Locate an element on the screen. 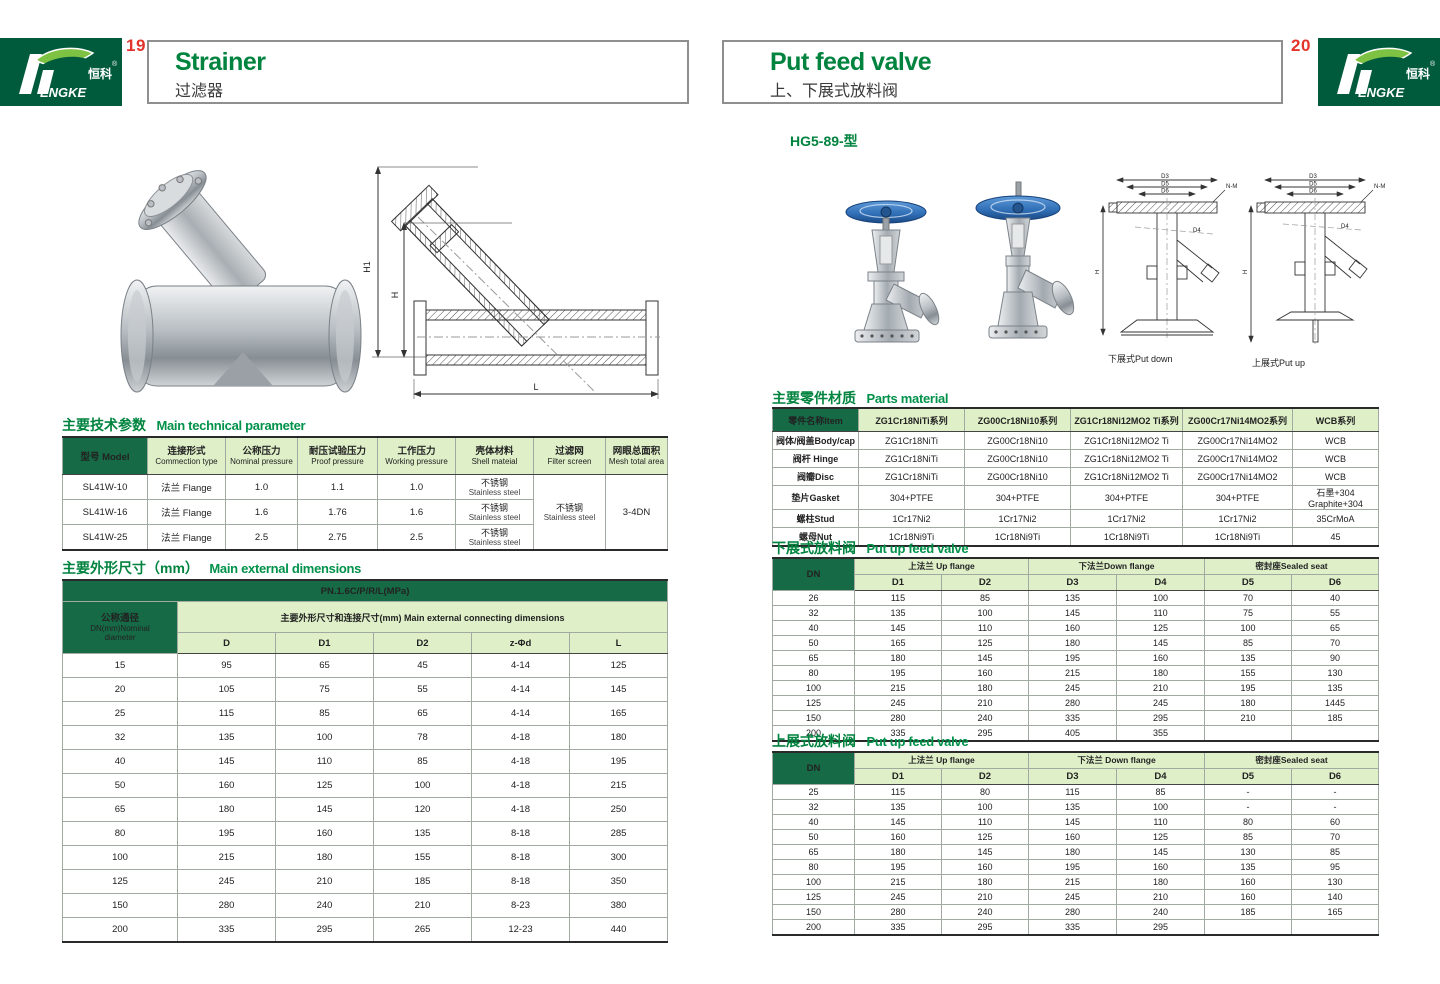 The width and height of the screenshot is (1440, 984). page-title-zh: 过滤器 is located at coordinates (199, 91).